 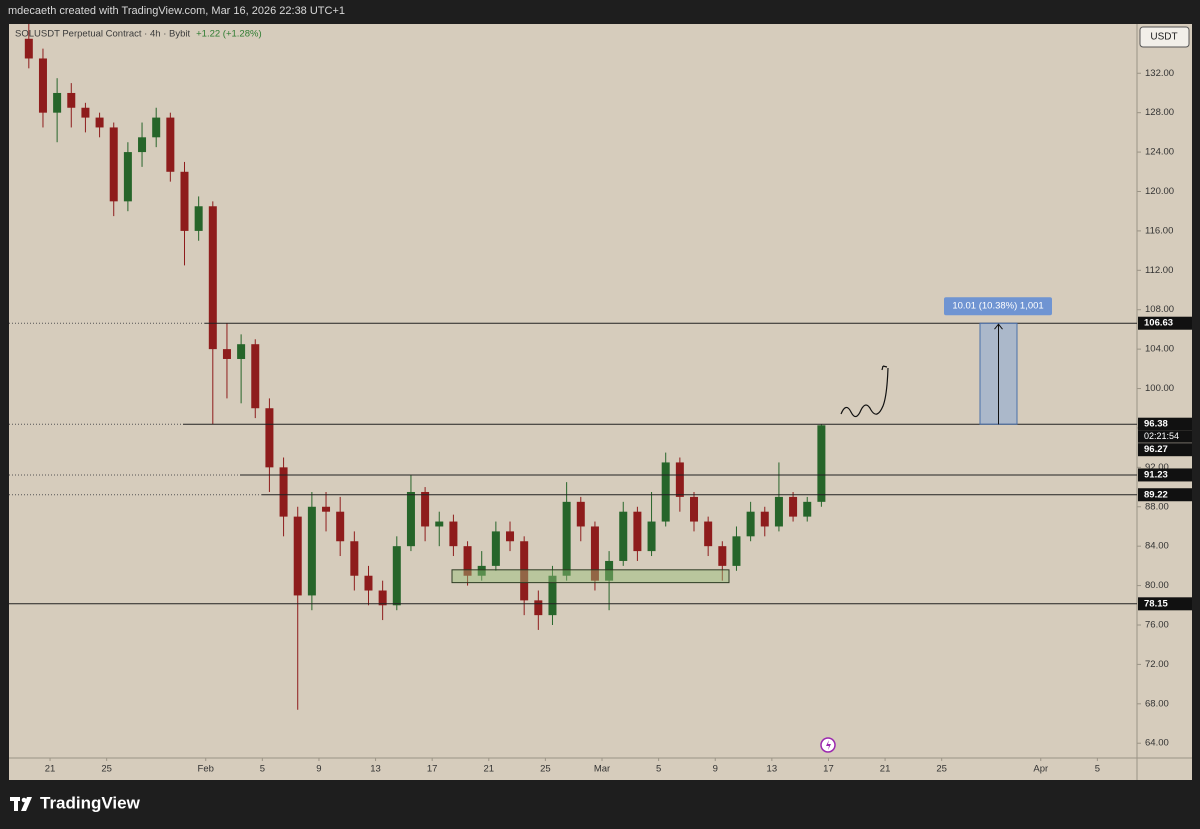 I want to click on y-tick-label: 104.00, so click(x=1159, y=349).